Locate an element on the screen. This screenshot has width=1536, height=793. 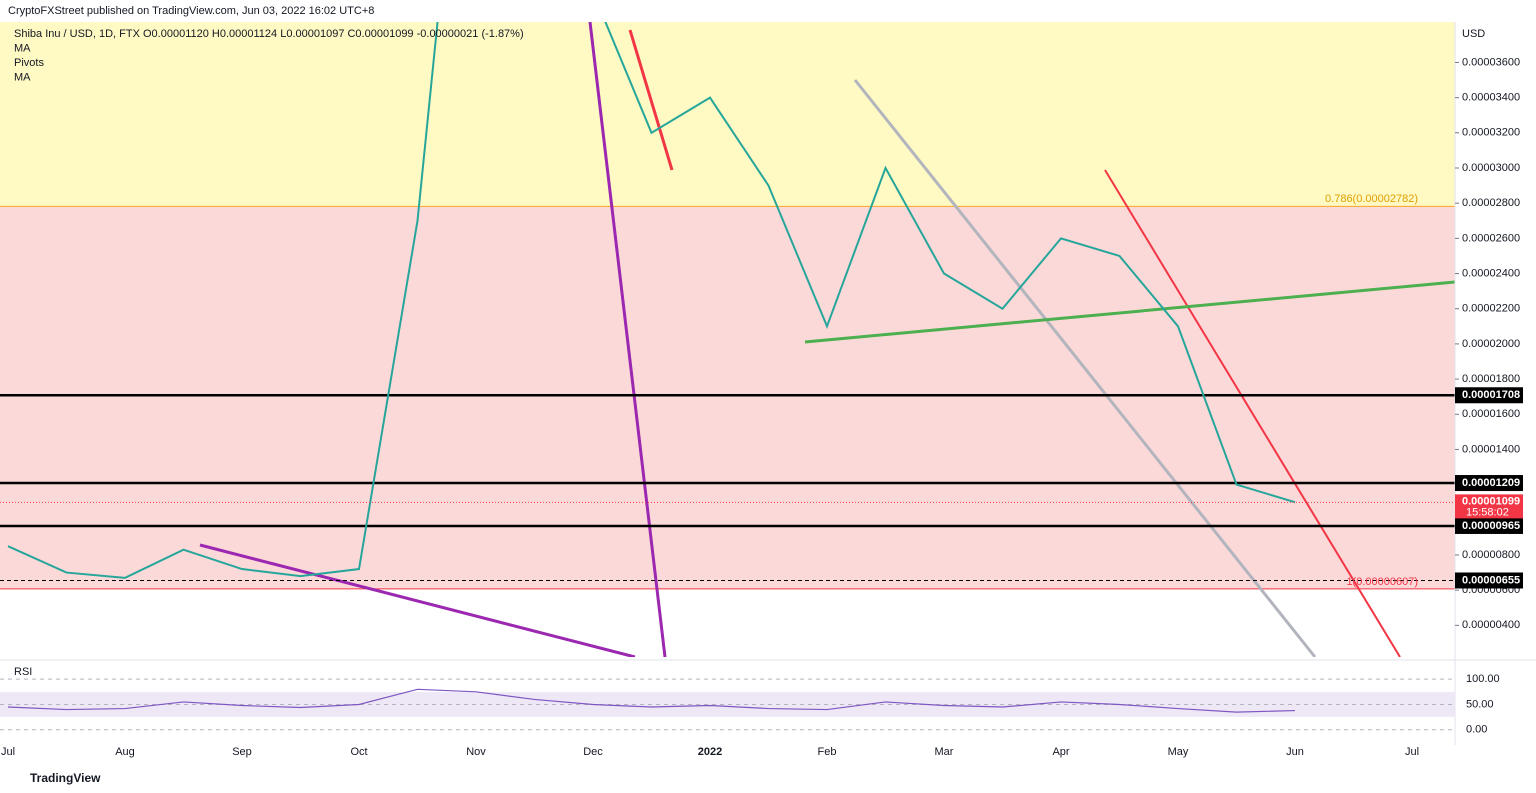
y-tick-label: 0.00001800 is located at coordinates (1491, 379).